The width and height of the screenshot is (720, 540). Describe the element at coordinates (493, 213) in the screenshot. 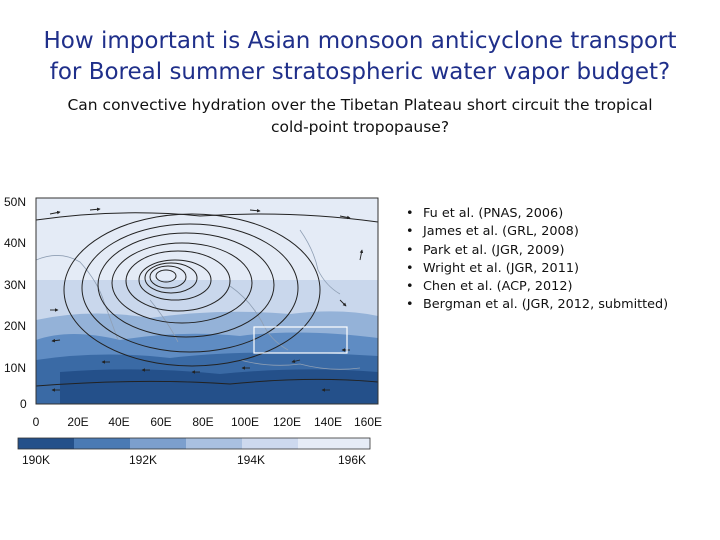

I see `reference-text: Fu et al. (PNAS, 2006)` at that location.